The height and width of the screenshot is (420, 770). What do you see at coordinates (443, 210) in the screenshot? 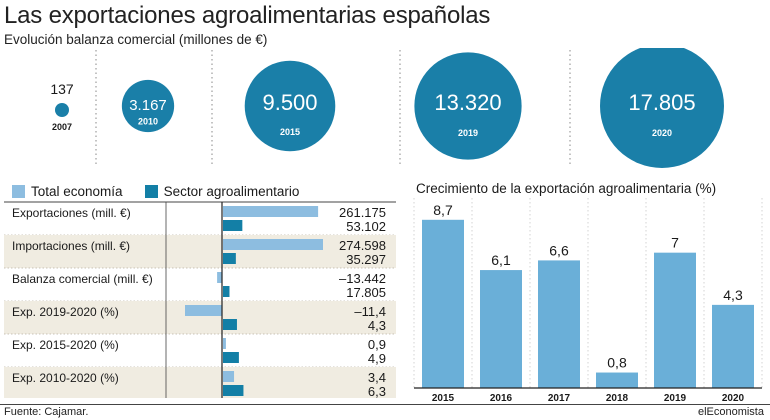
I see `bar-value-label: 8,7` at bounding box center [443, 210].